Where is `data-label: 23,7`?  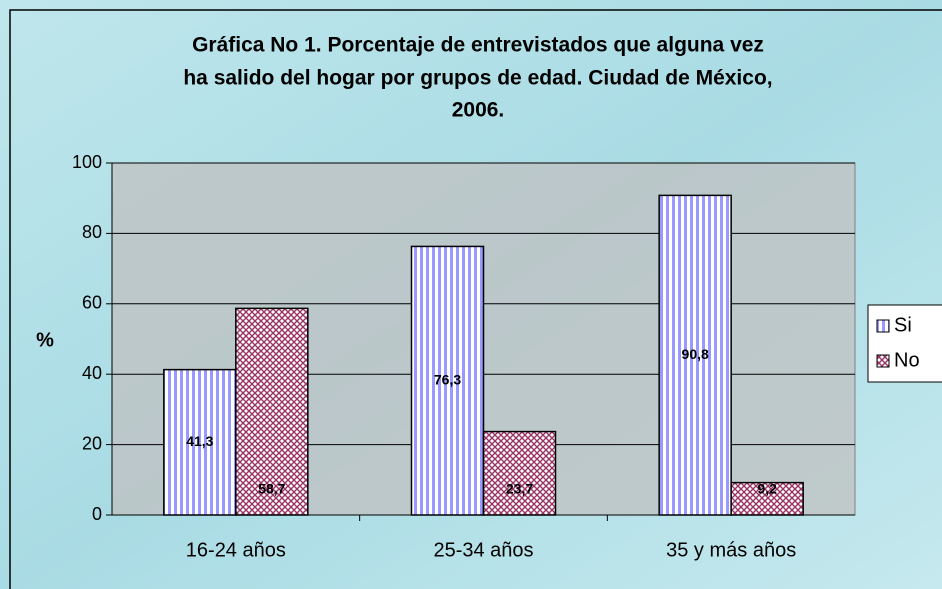
data-label: 23,7 is located at coordinates (519, 489).